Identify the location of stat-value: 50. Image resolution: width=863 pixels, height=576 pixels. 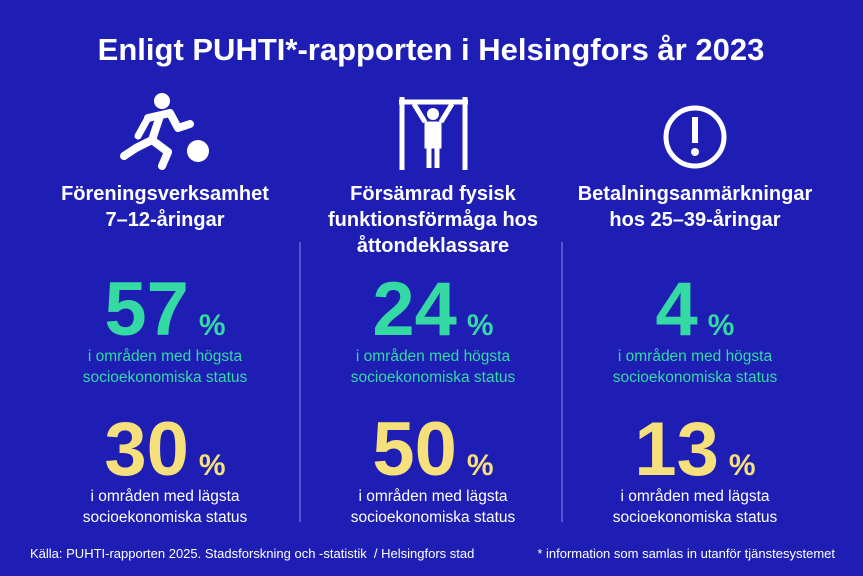
(414, 449).